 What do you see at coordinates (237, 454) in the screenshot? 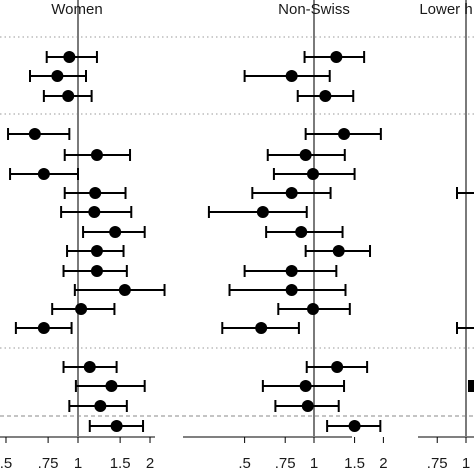
I see `x-axes: .5 .75 1 1.5 2 .5 .75 1 1.5 2 .75 1` at bounding box center [237, 454].